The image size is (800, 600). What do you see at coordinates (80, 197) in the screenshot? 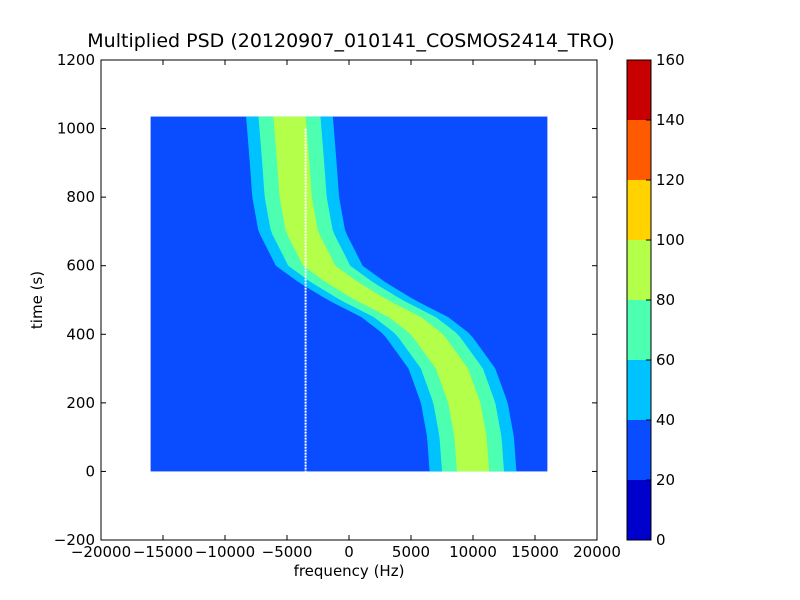
I see `y-tick-label: 800` at bounding box center [80, 197].